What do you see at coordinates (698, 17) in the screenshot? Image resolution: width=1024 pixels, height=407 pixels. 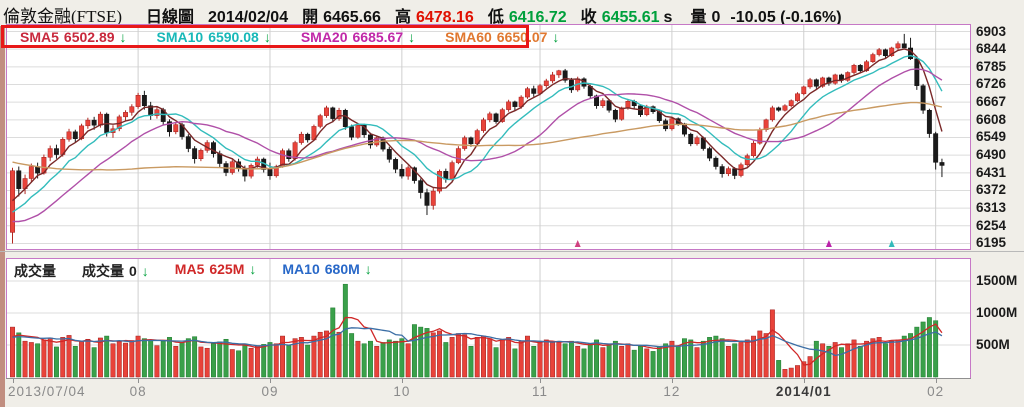 I see `volume-label: 量` at bounding box center [698, 17].